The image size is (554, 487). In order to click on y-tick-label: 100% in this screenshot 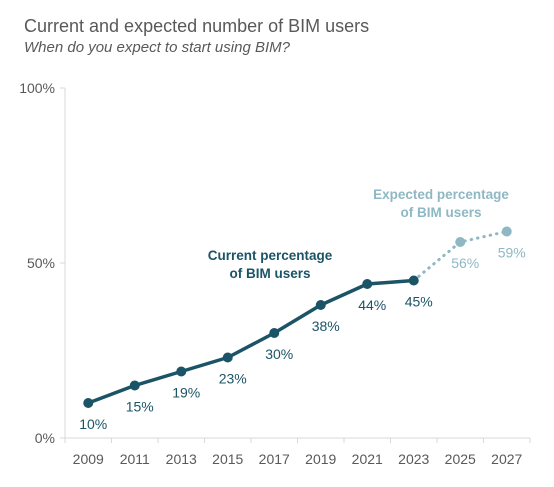, I will do `click(37, 88)`.